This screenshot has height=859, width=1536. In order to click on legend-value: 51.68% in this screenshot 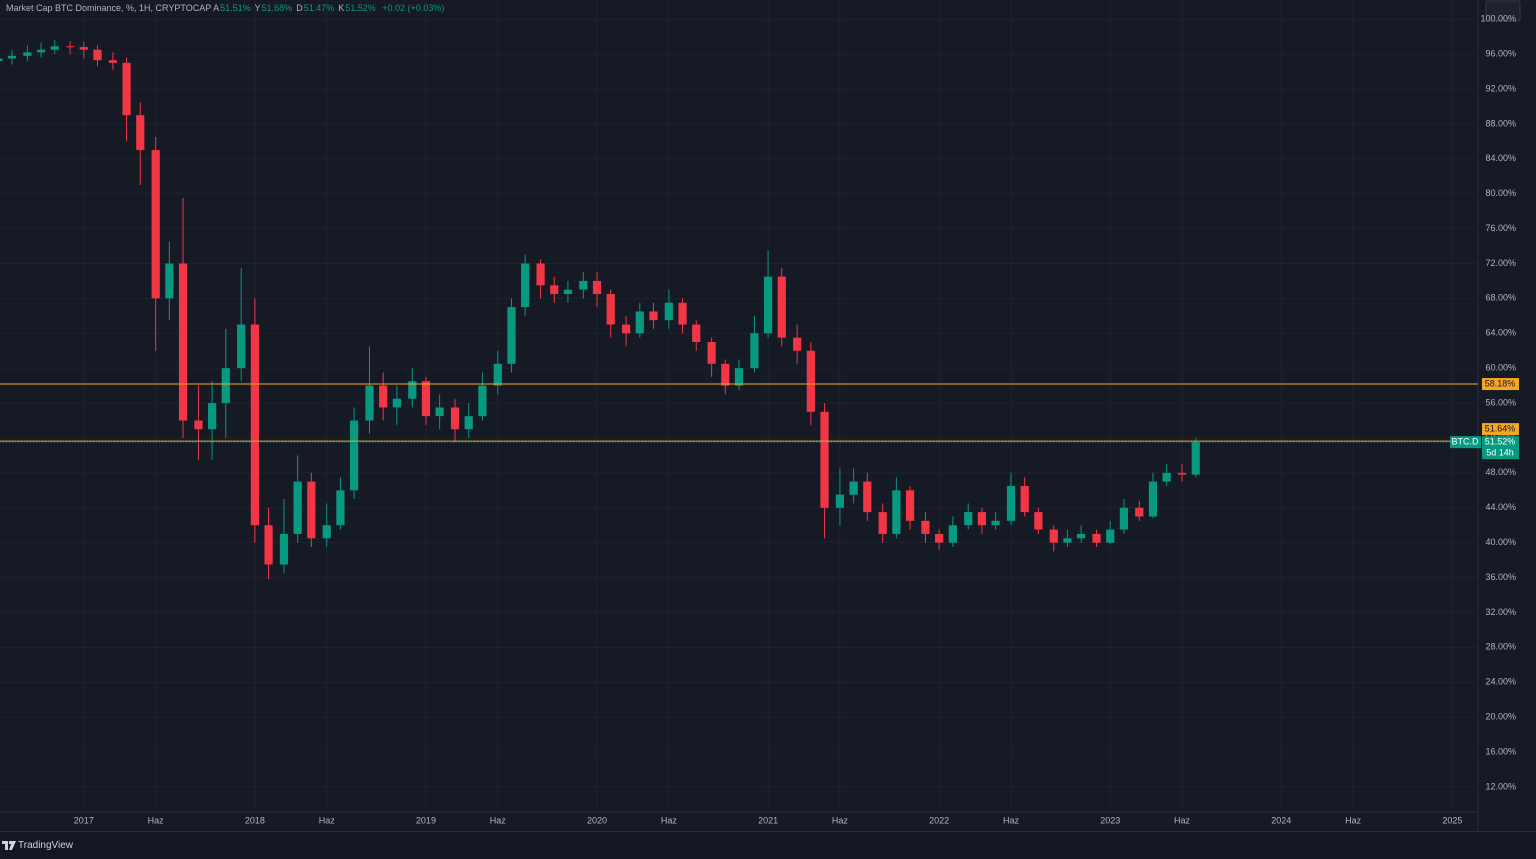, I will do `click(277, 8)`.